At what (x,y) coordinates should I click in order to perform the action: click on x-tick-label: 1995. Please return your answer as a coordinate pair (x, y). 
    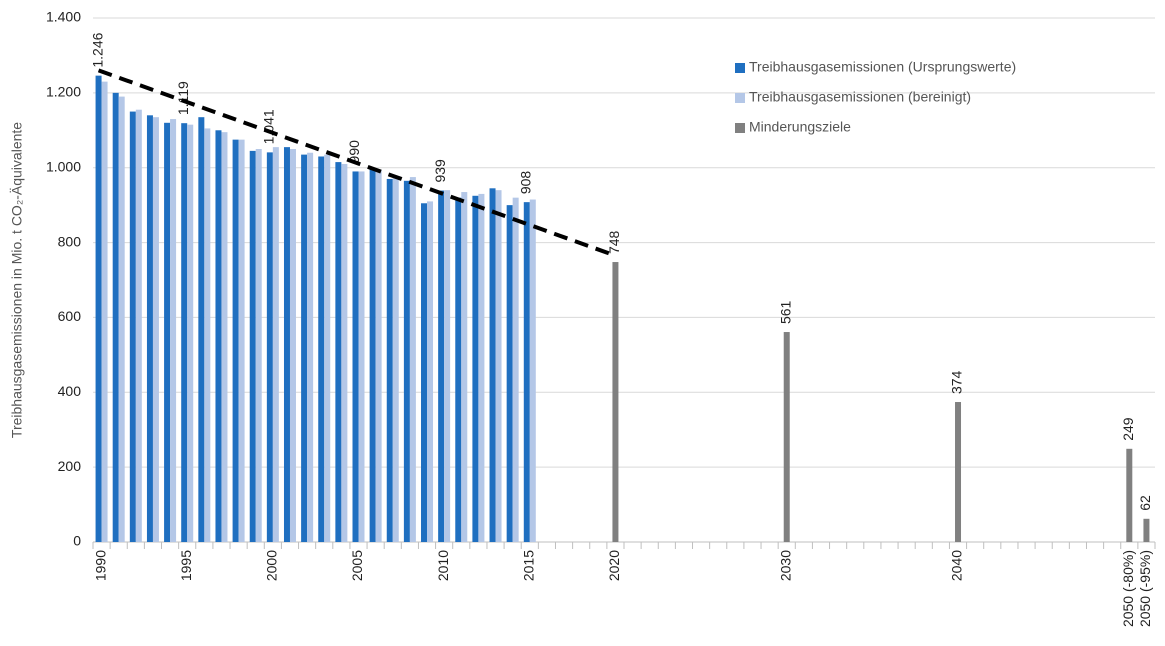
    Looking at the image, I should click on (186, 565).